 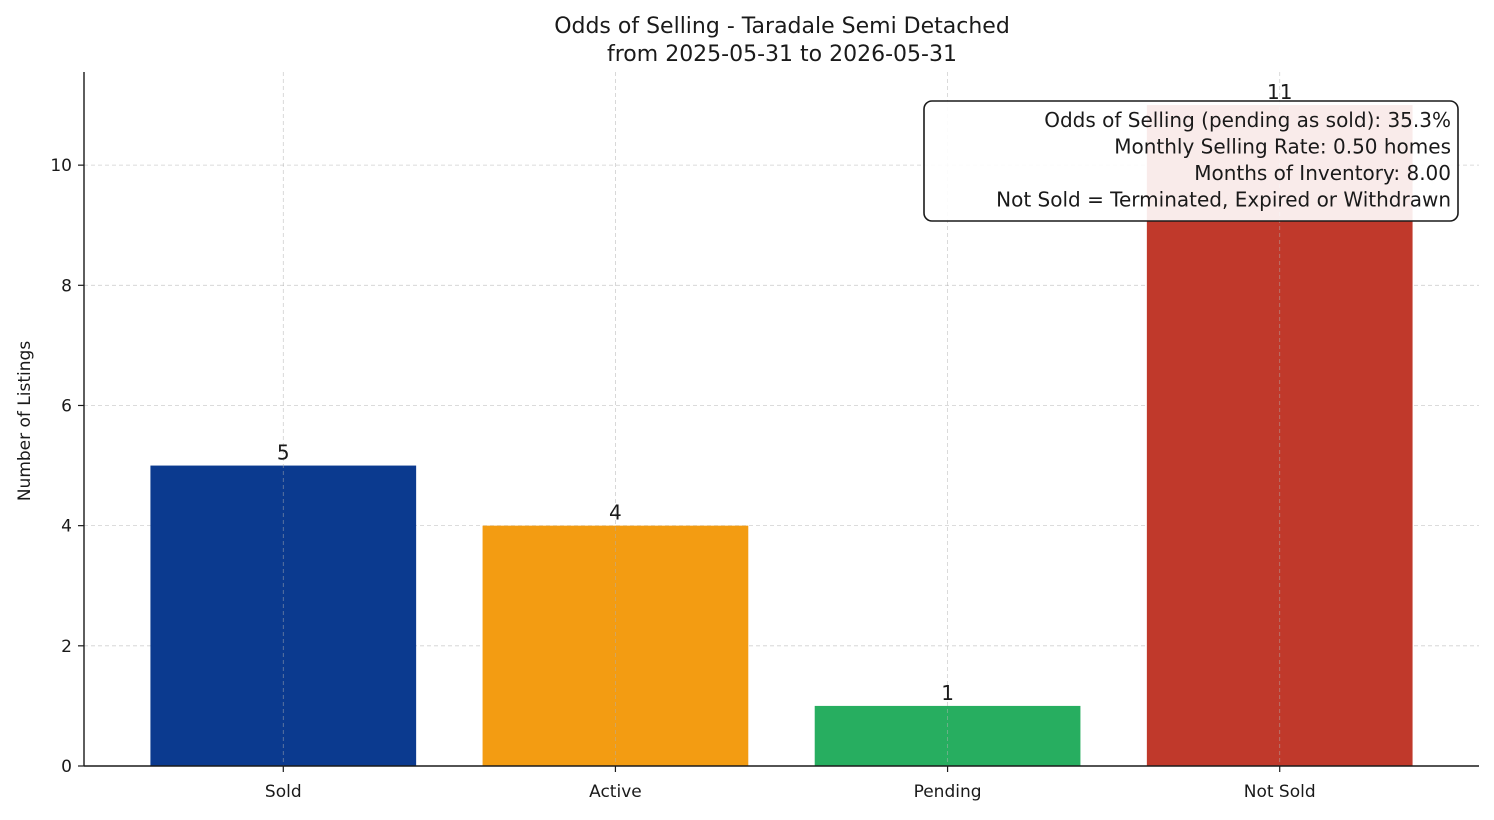 I want to click on x-tick-label: Not Sold, so click(x=1280, y=792).